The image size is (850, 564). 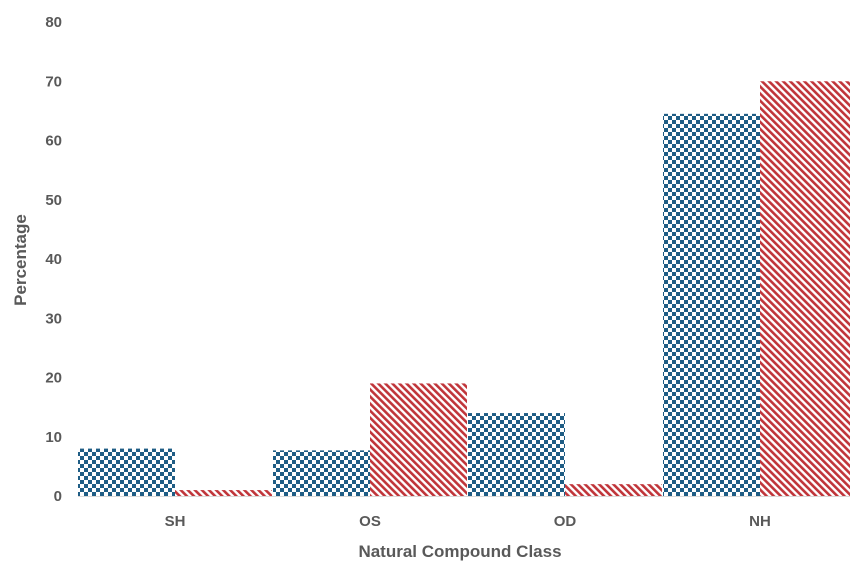 What do you see at coordinates (20, 260) in the screenshot?
I see `y-axis-title: Percentage` at bounding box center [20, 260].